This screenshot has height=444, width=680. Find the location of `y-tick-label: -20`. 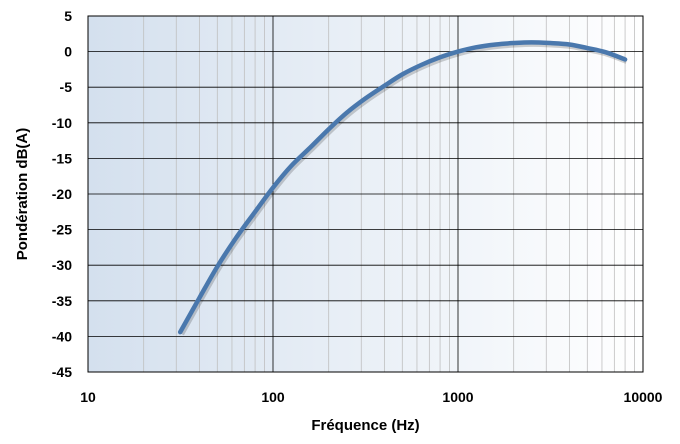

y-tick-label: -20 is located at coordinates (62, 194).